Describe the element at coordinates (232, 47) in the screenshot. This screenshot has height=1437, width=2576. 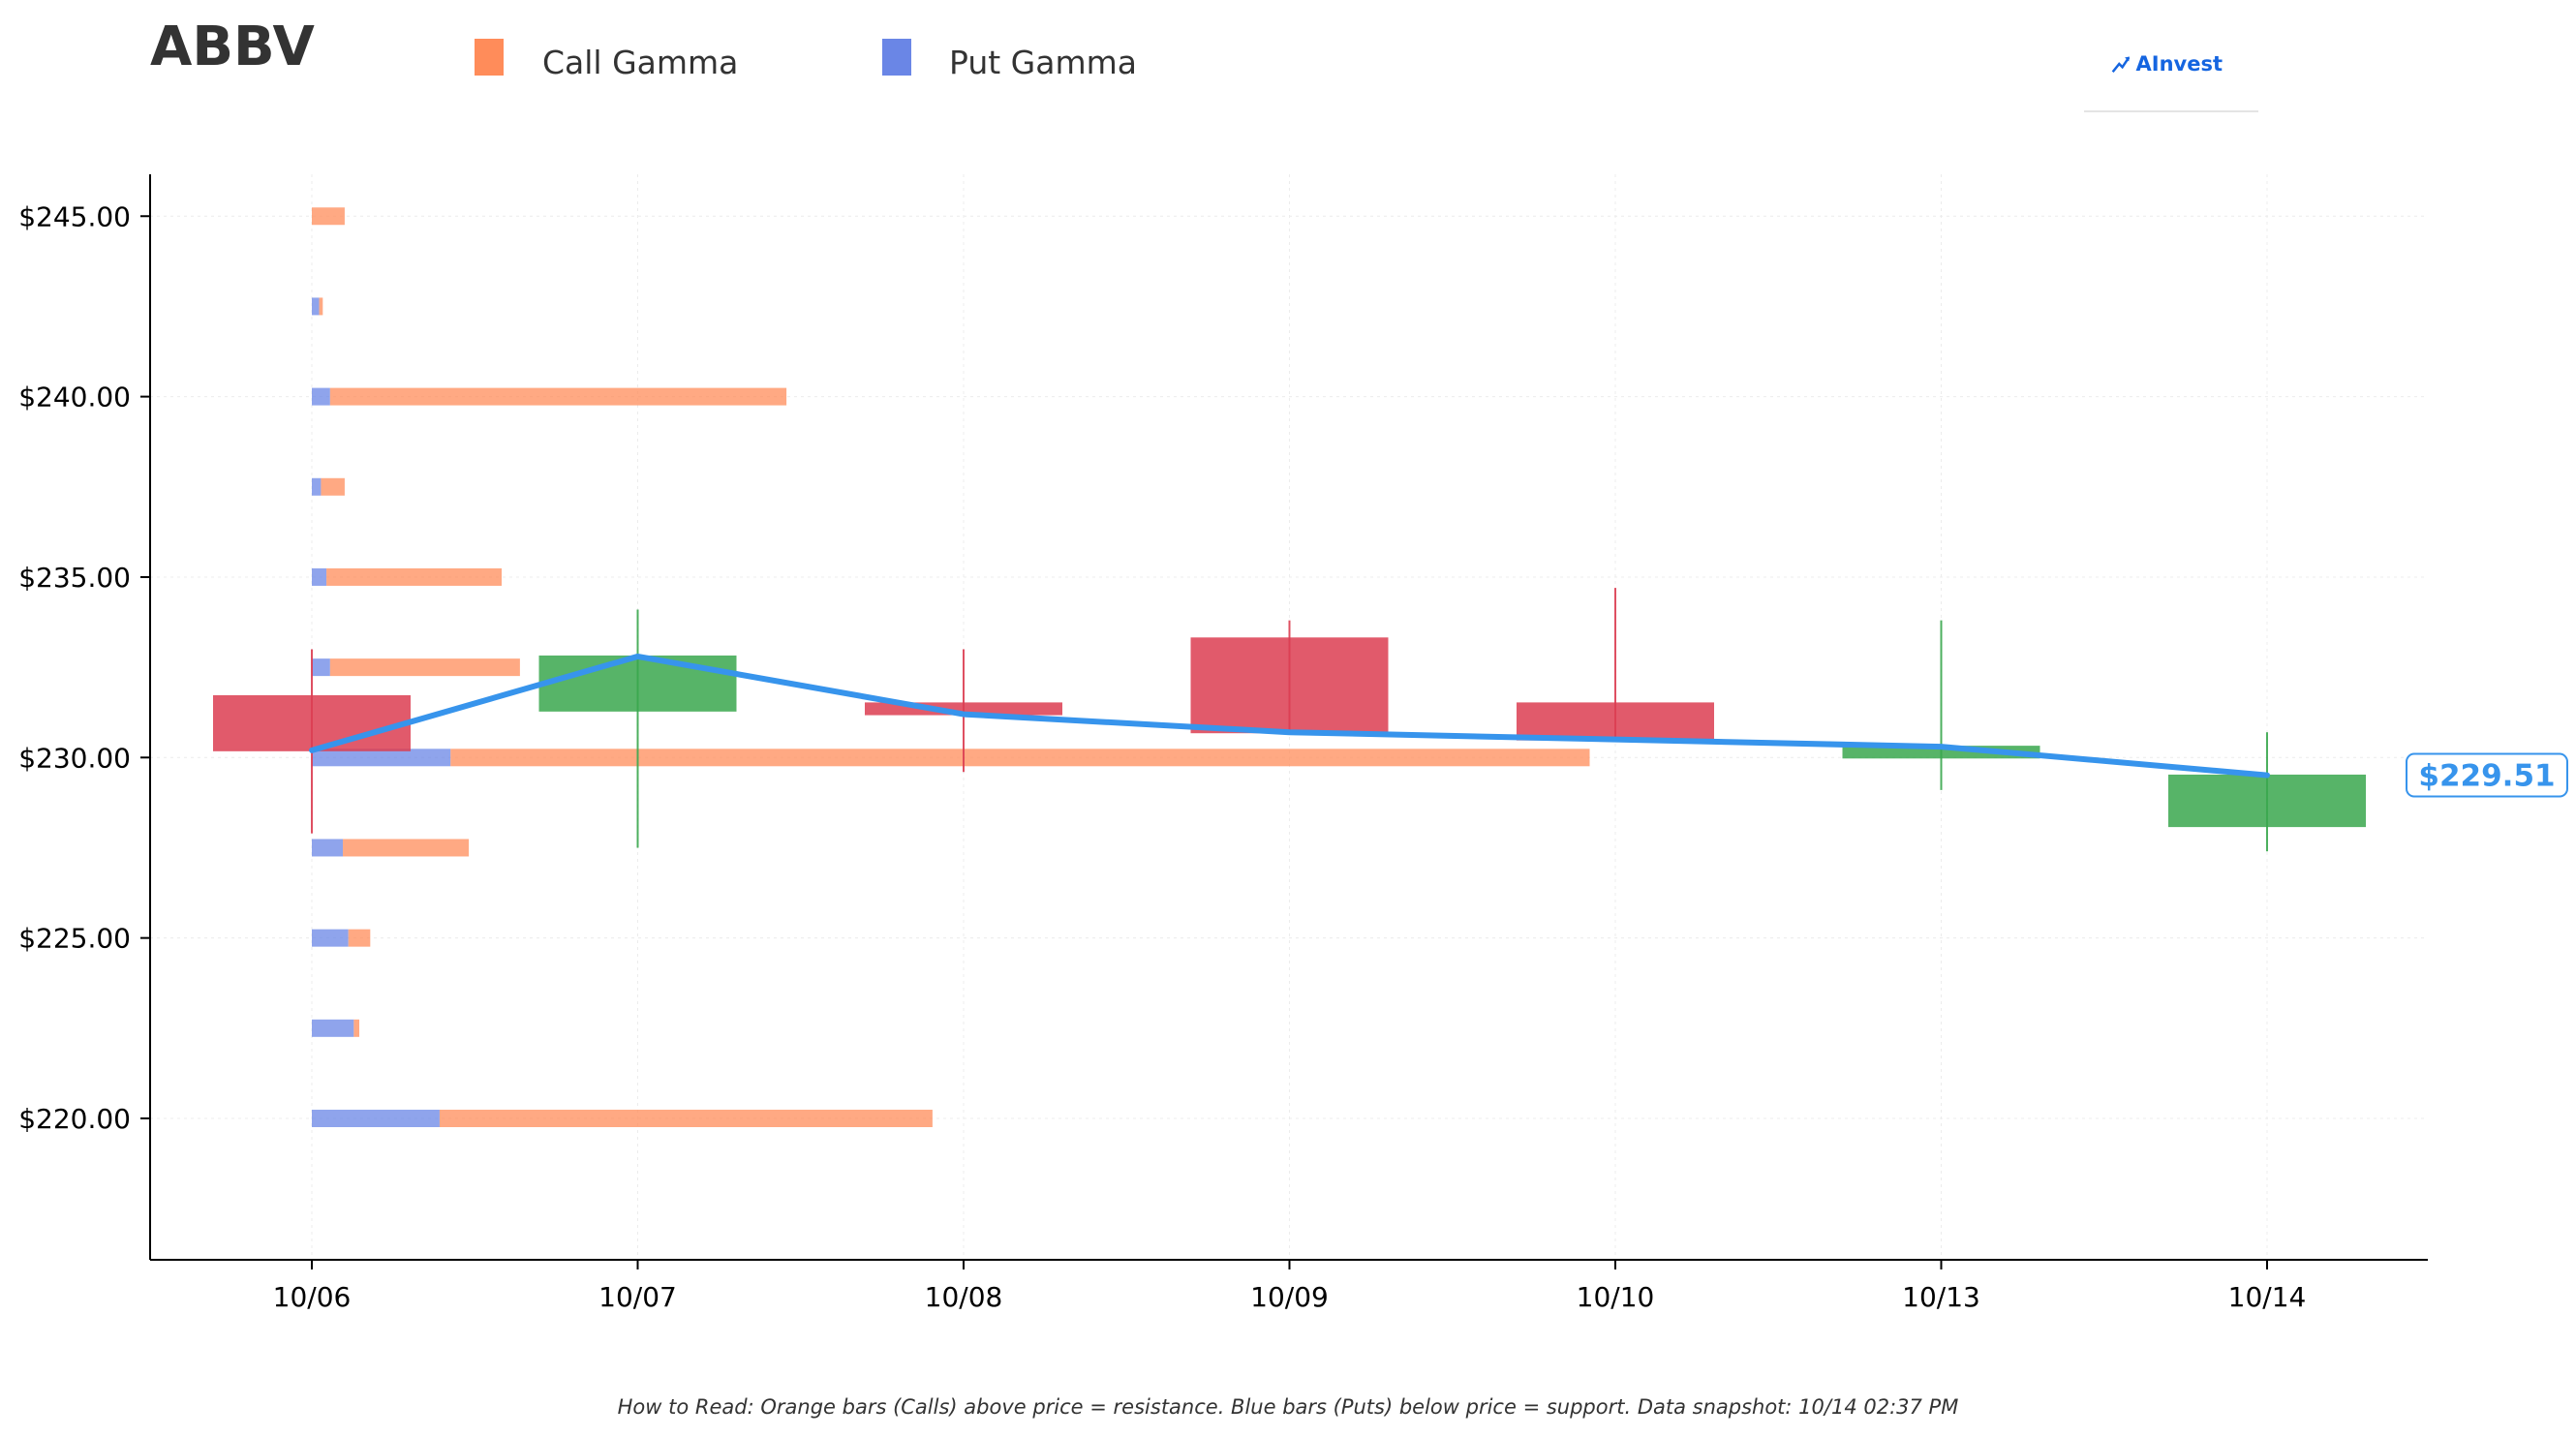
I see `ticker-title: ABBV` at that location.